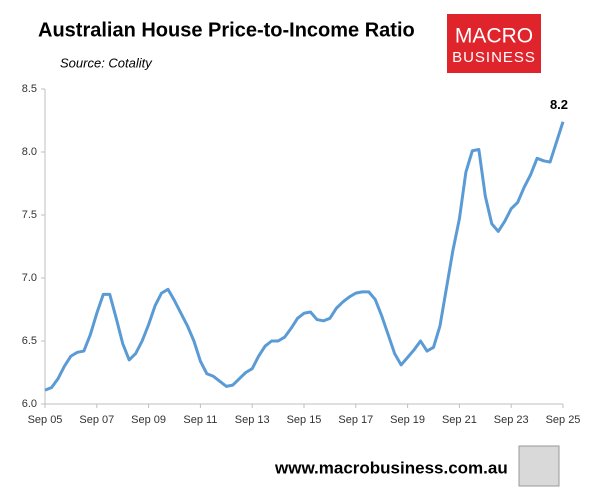  Describe the element at coordinates (355, 420) in the screenshot. I see `x-tick-label: Sep 17` at that location.